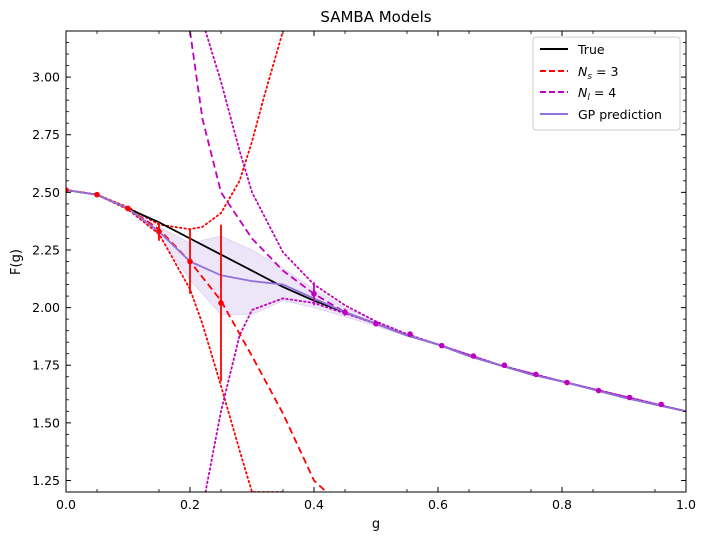 The image size is (706, 541). I want to click on x-tick-label: 0.6, so click(438, 504).